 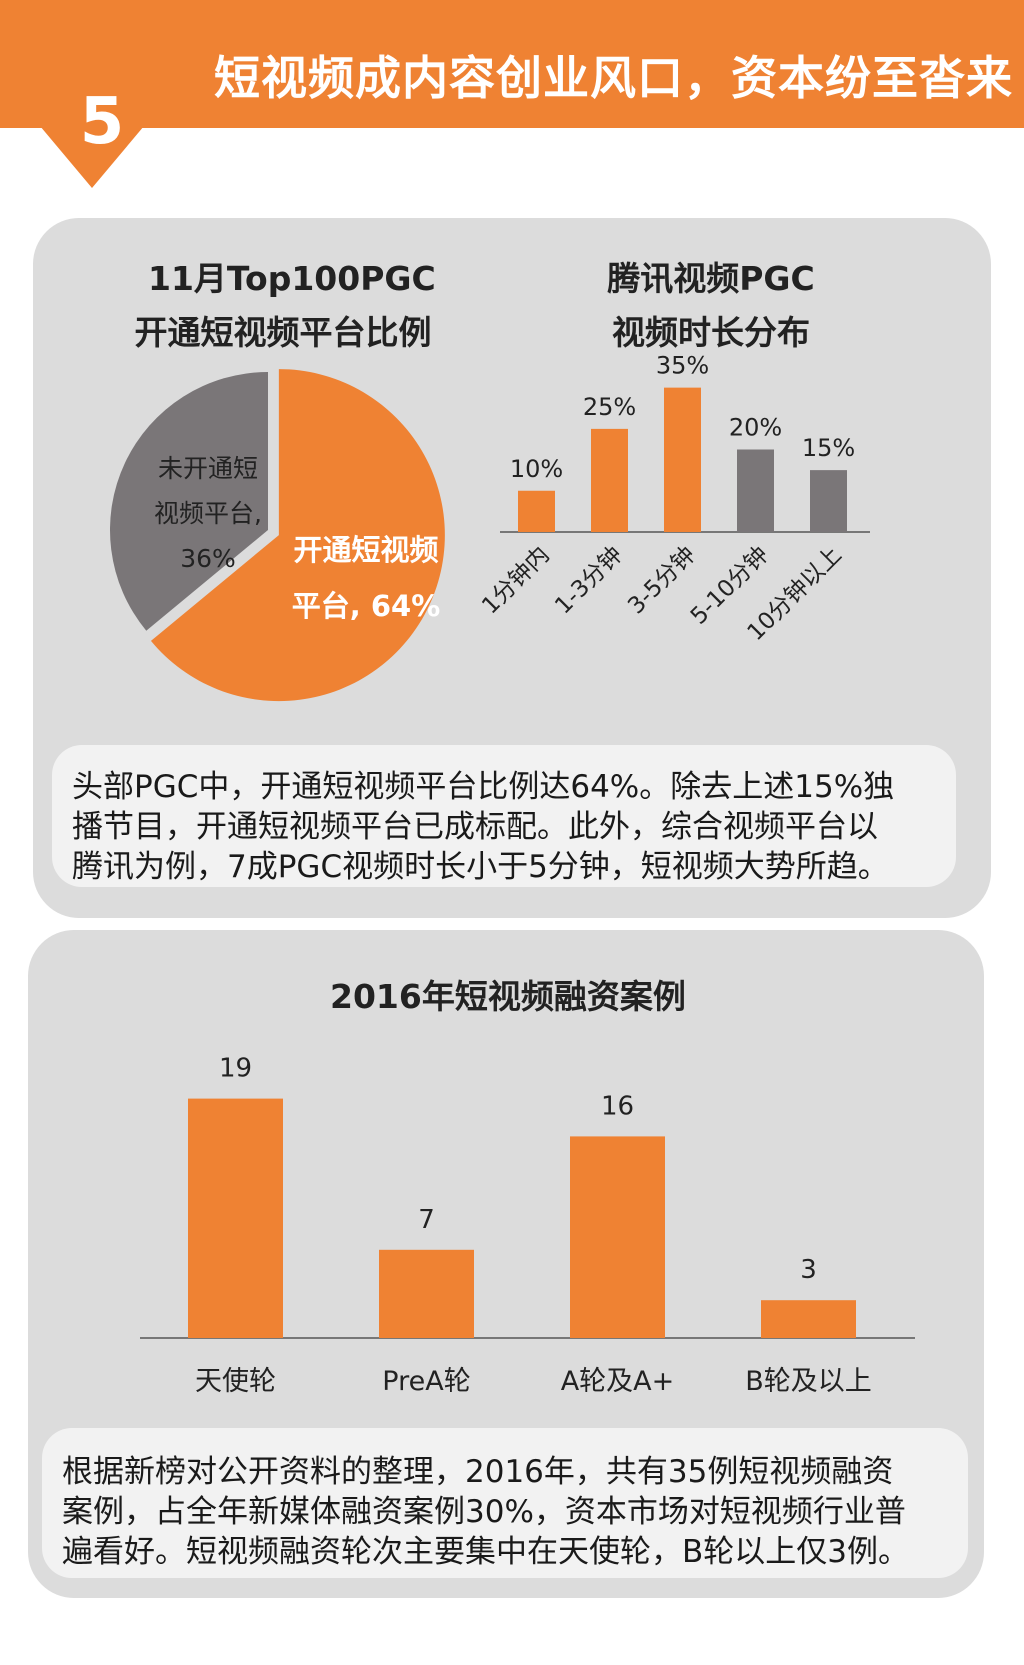 What do you see at coordinates (208, 468) in the screenshot?
I see `pie-label-unopened-line1: 未开通短` at bounding box center [208, 468].